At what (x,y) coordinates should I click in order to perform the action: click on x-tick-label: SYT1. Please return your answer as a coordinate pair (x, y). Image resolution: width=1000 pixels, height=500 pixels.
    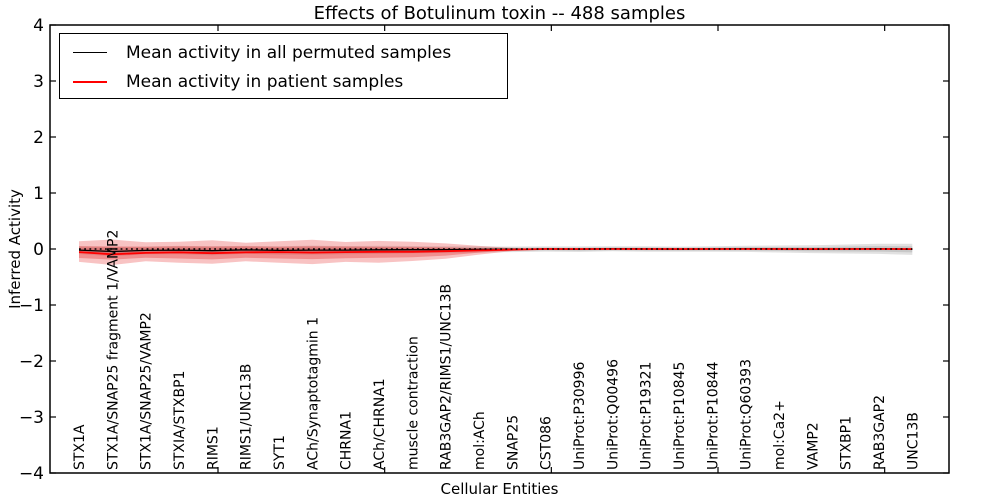
    Looking at the image, I should click on (280, 452).